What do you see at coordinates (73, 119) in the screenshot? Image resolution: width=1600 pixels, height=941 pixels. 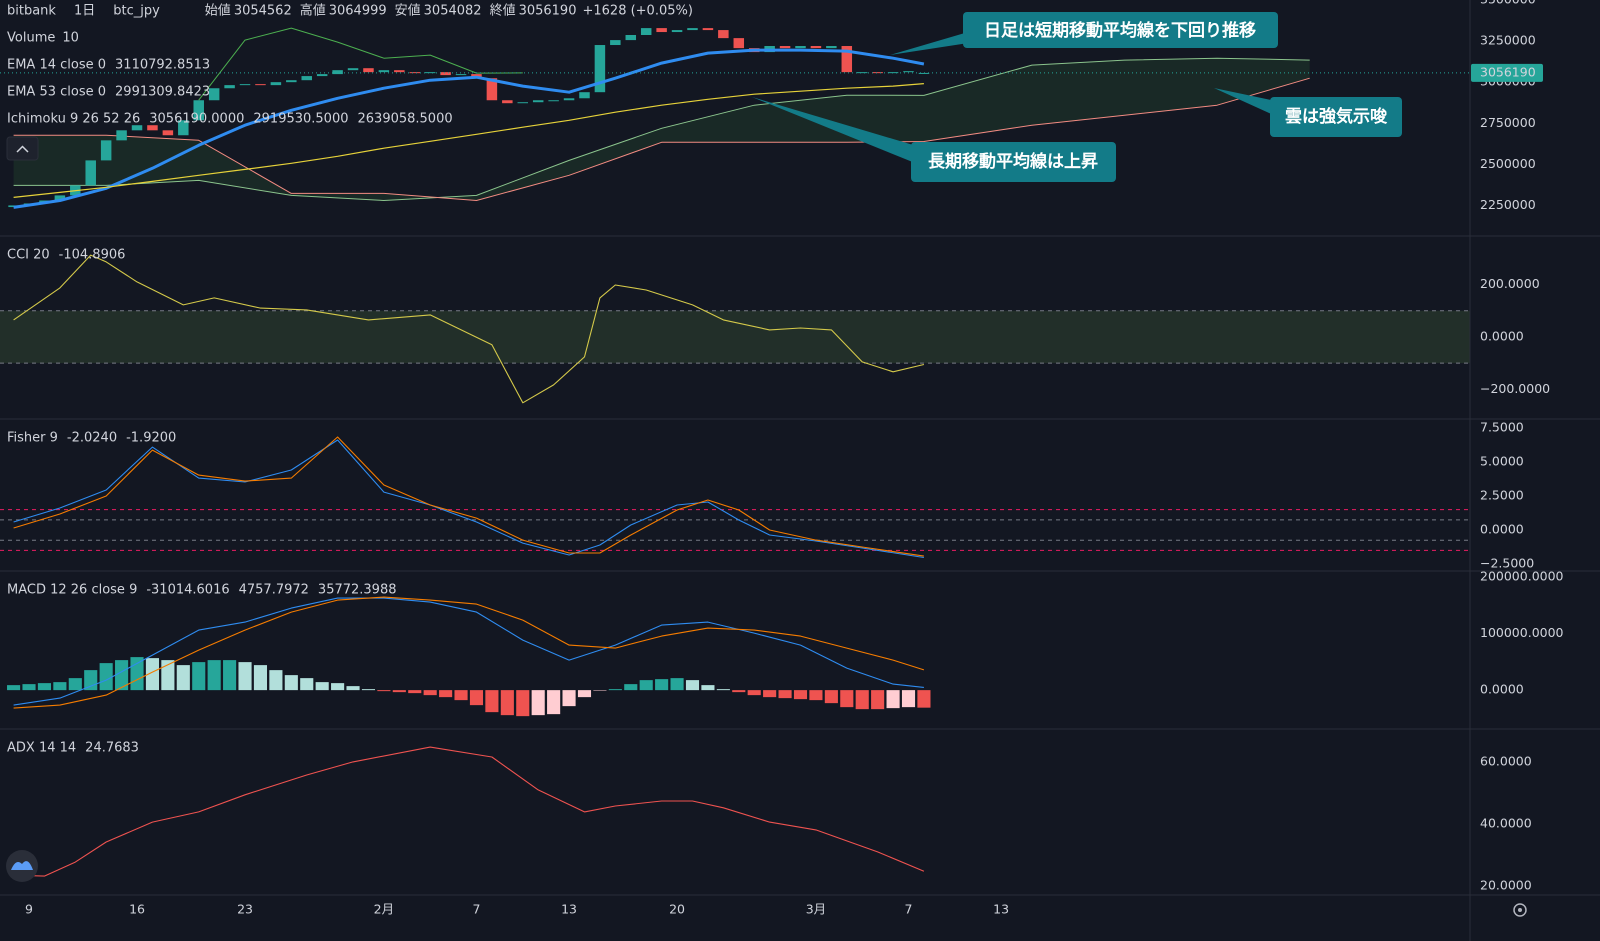 I see `legend-text: Ichimoku 9 26 52 26` at bounding box center [73, 119].